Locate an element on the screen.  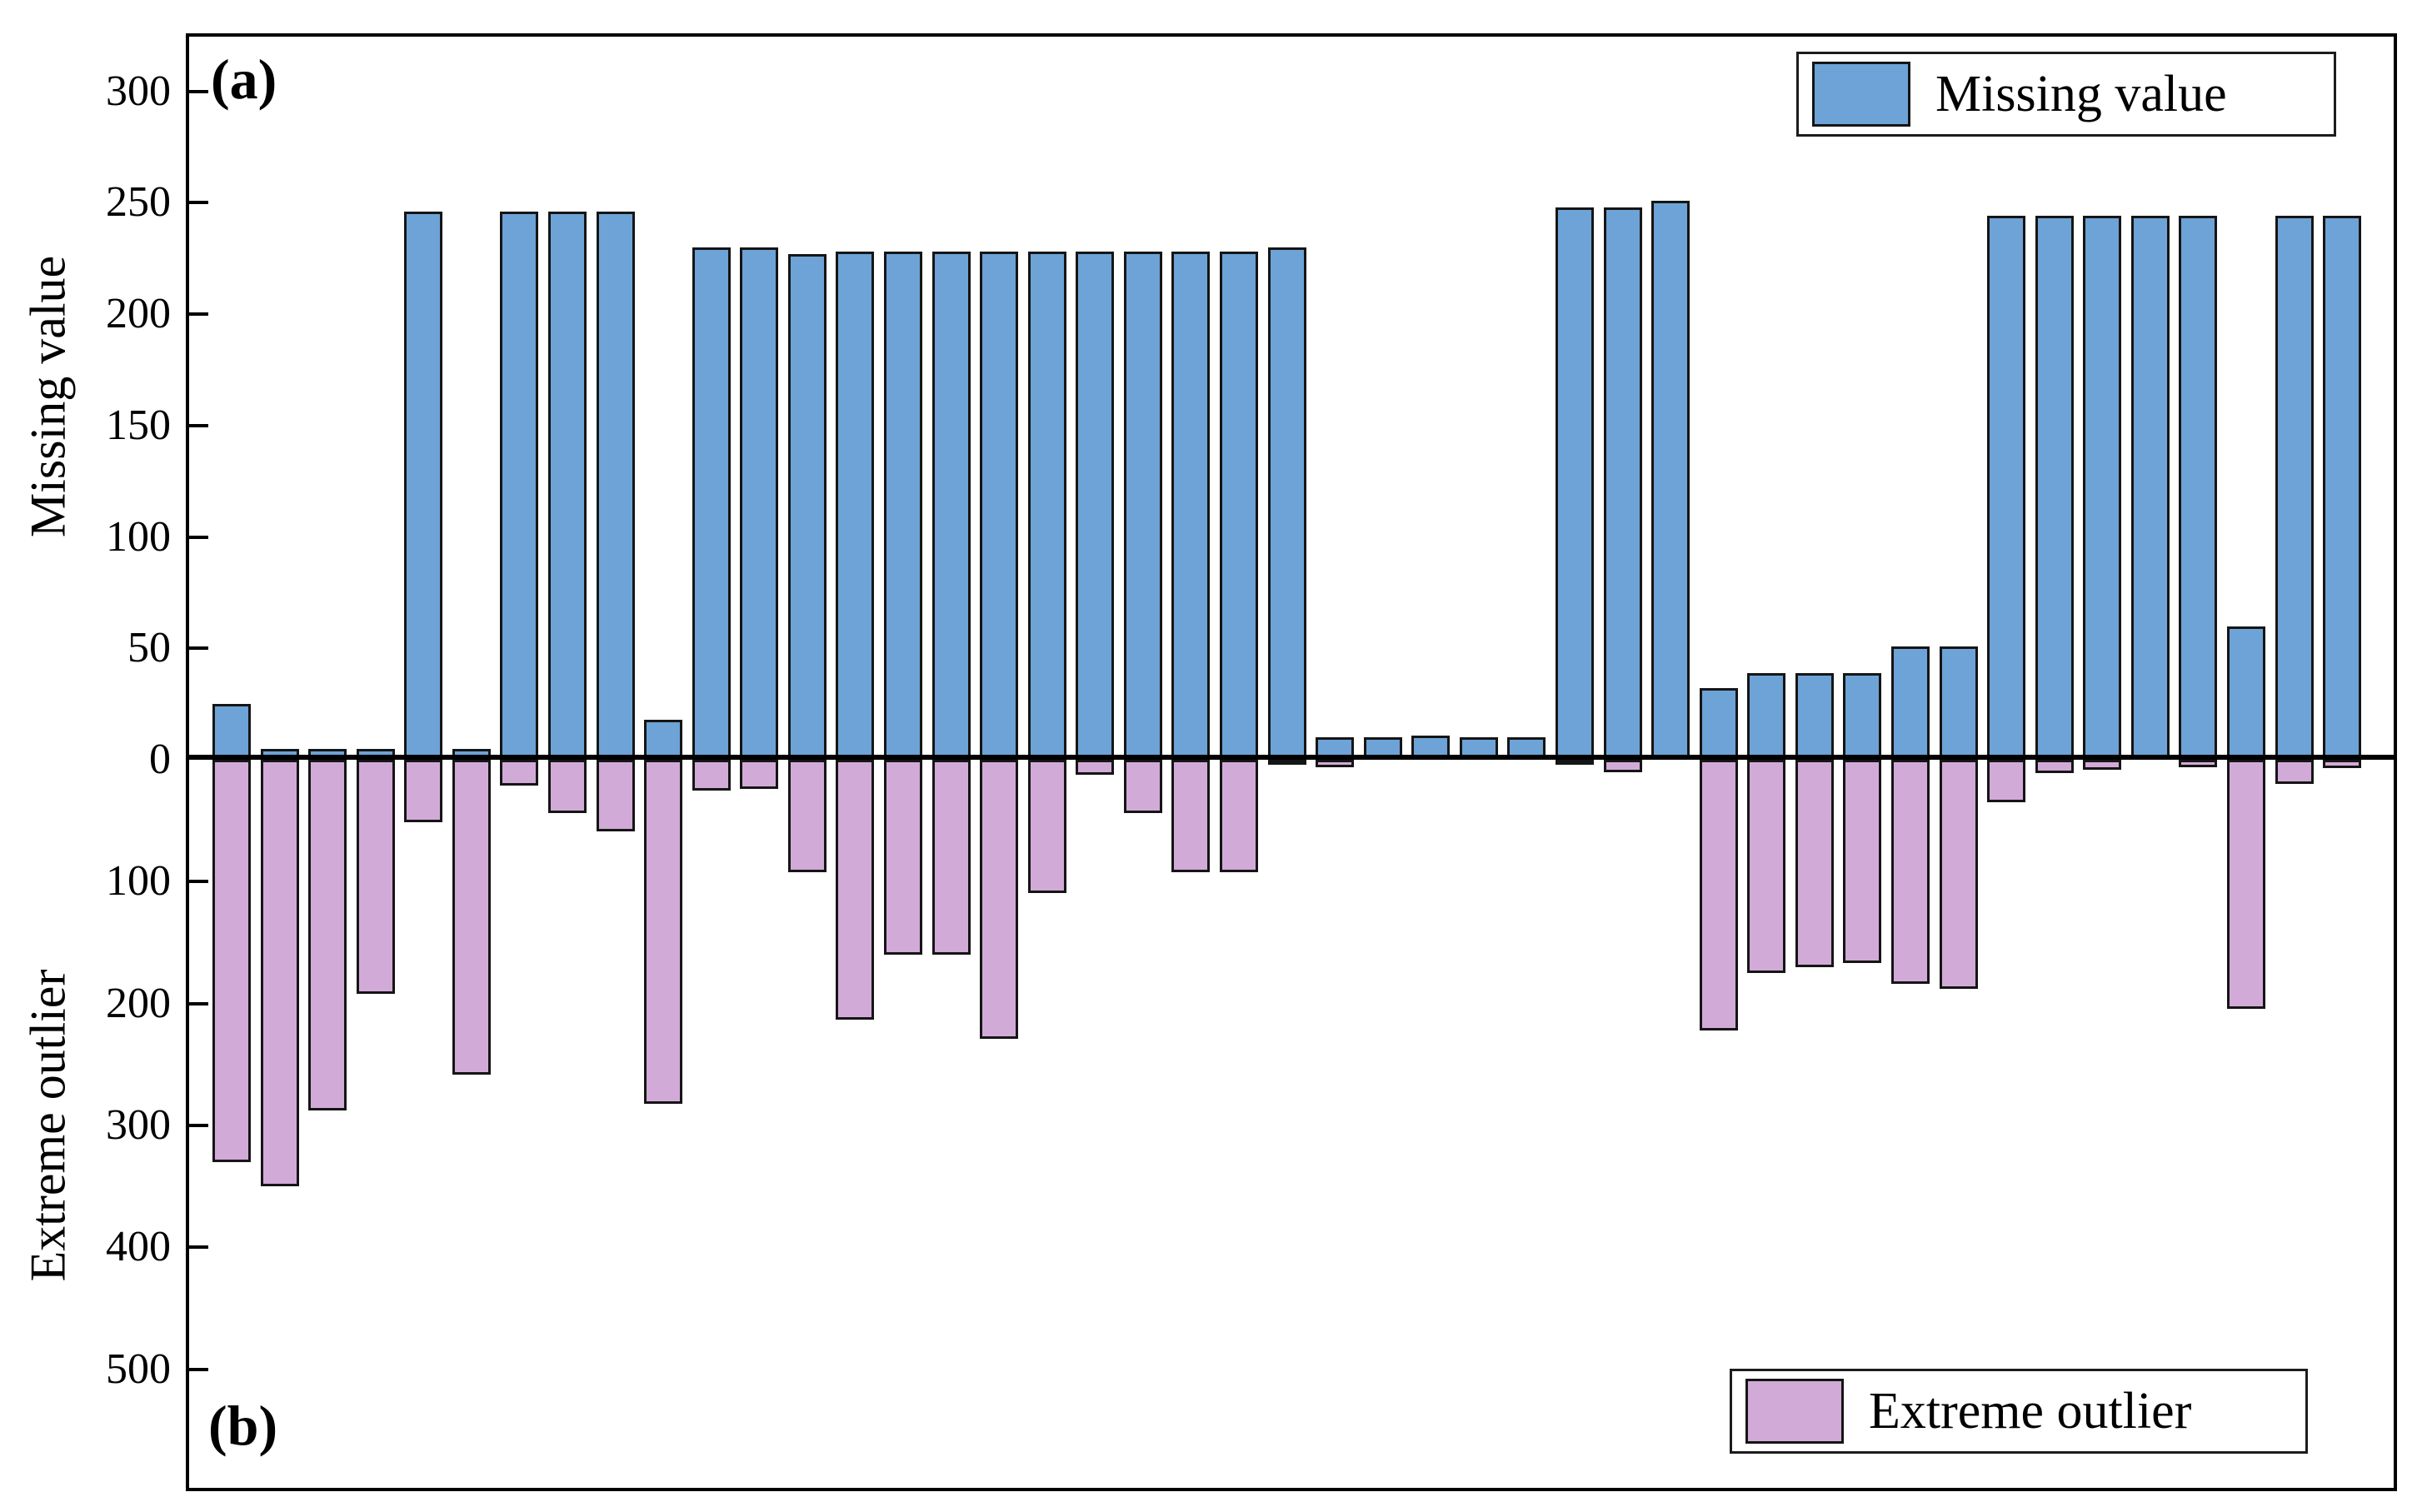
legend-label-extreme-outlier: Extreme outlier is located at coordinates (2030, 1411).